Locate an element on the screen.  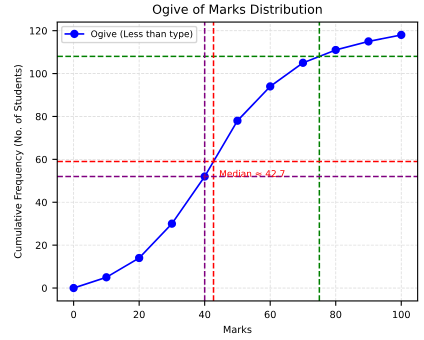
x-tick-label: 80 is located at coordinates (336, 314).